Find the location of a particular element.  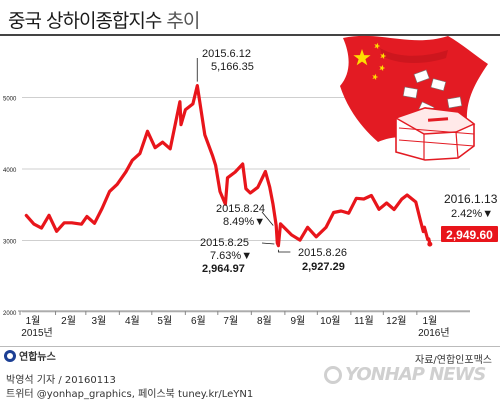

annotation-value: 2,964.97 is located at coordinates (223, 269).